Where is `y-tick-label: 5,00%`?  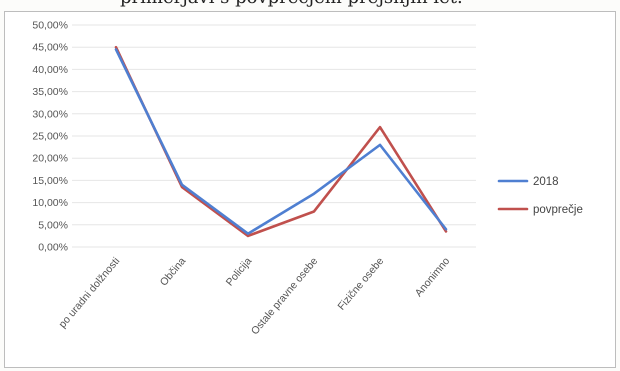 y-tick-label: 5,00% is located at coordinates (53, 225).